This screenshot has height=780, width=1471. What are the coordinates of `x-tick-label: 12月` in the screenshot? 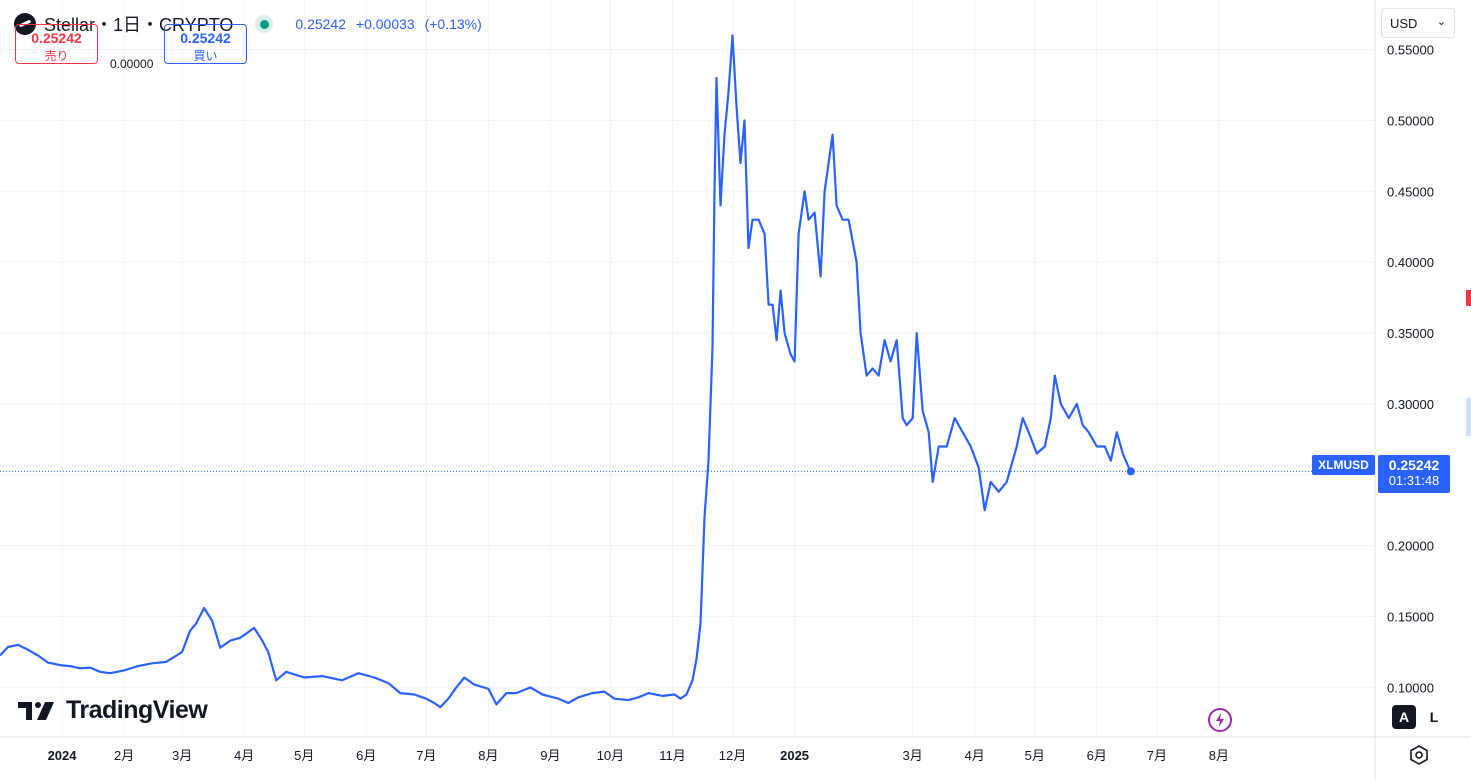 It's located at (732, 755).